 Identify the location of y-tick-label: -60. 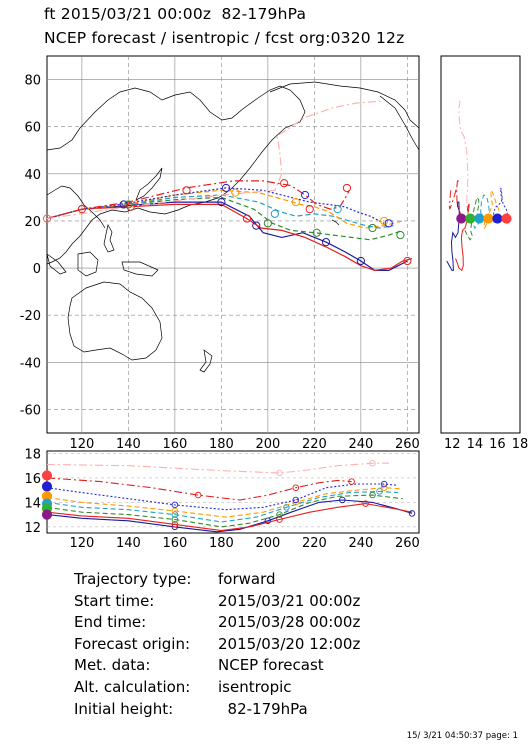
(30, 410).